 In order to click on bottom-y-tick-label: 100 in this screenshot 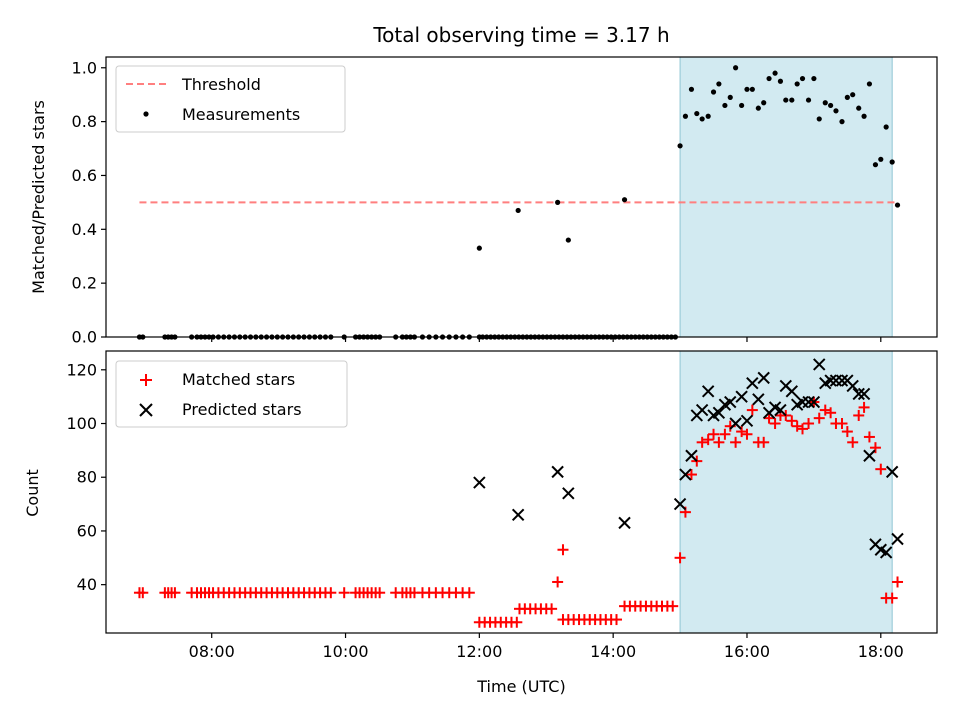, I will do `click(81, 423)`.